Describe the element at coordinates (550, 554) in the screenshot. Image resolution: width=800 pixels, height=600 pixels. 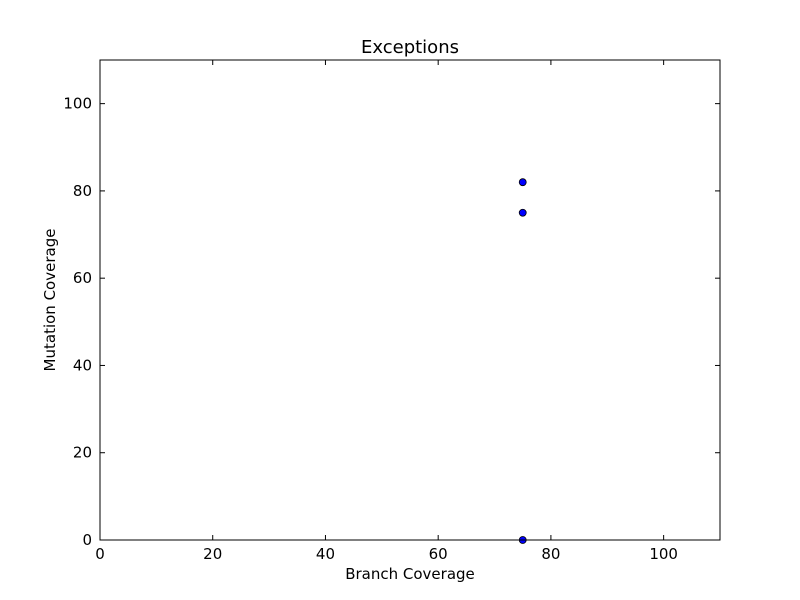
I see `x-tick-label: 80` at that location.